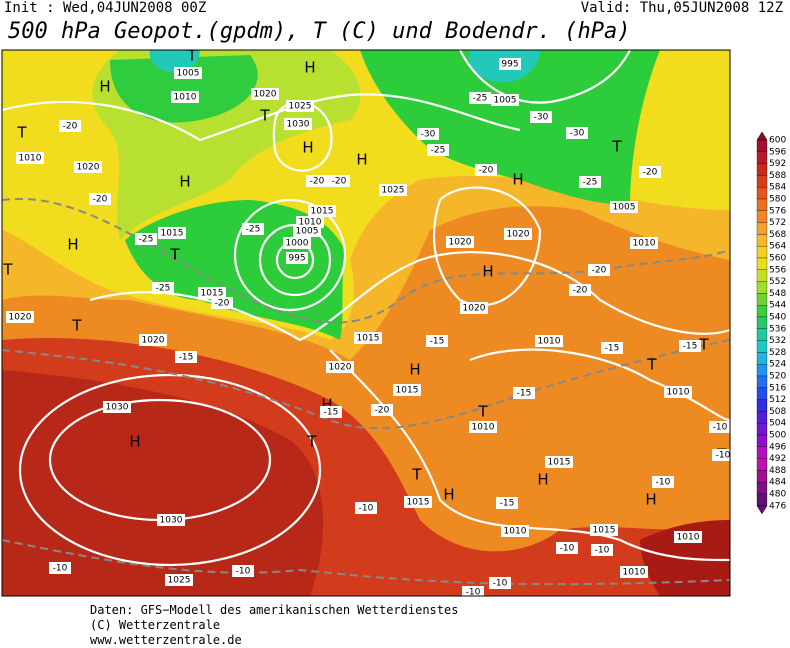  I want to click on valid-time: Valid: Thu,05JUN2008 12Z, so click(682, 8).